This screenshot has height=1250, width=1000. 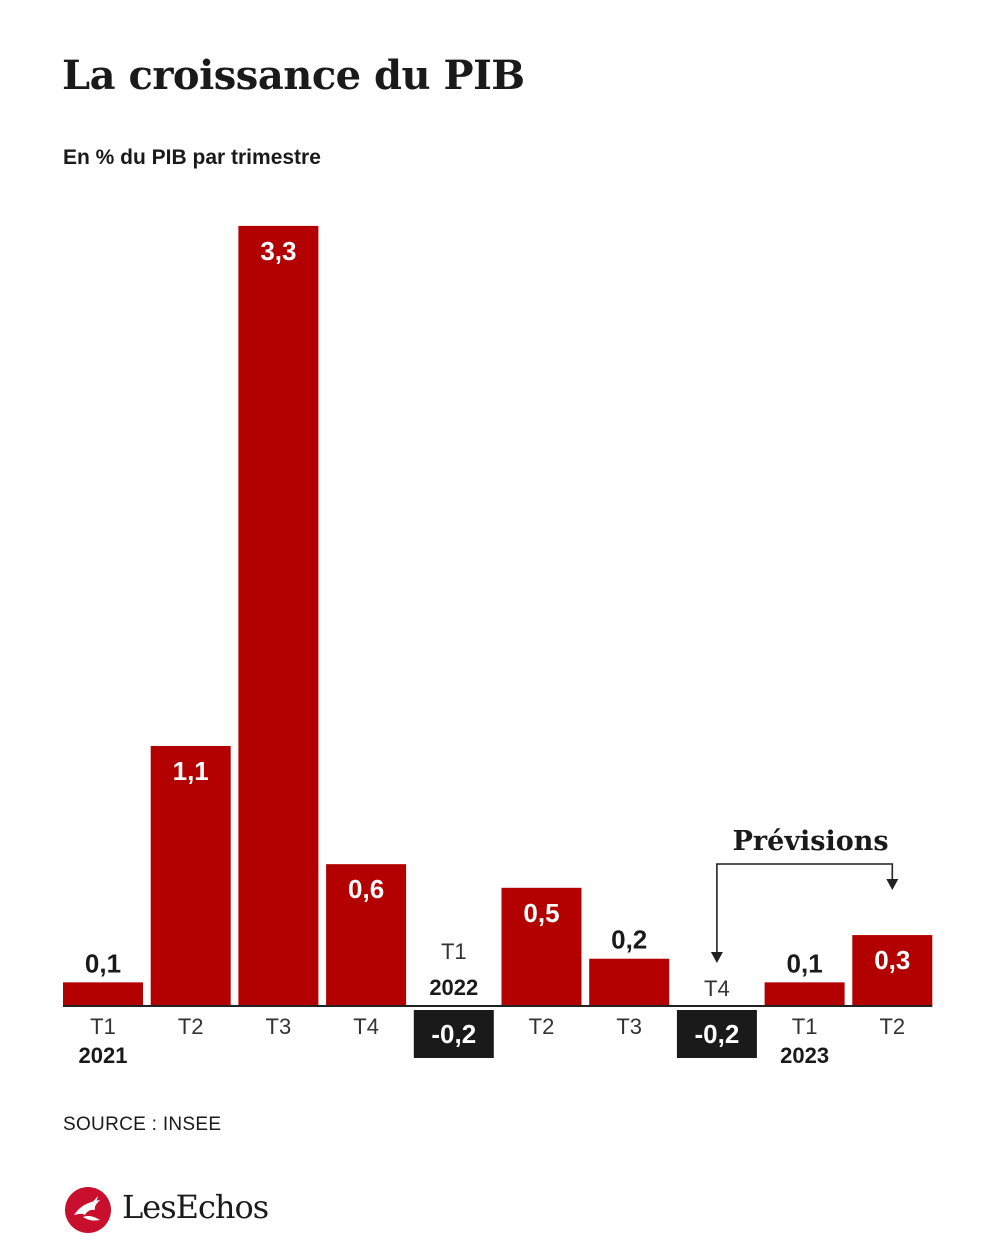 I want to click on forecast-arrow-right, so click(x=892, y=884).